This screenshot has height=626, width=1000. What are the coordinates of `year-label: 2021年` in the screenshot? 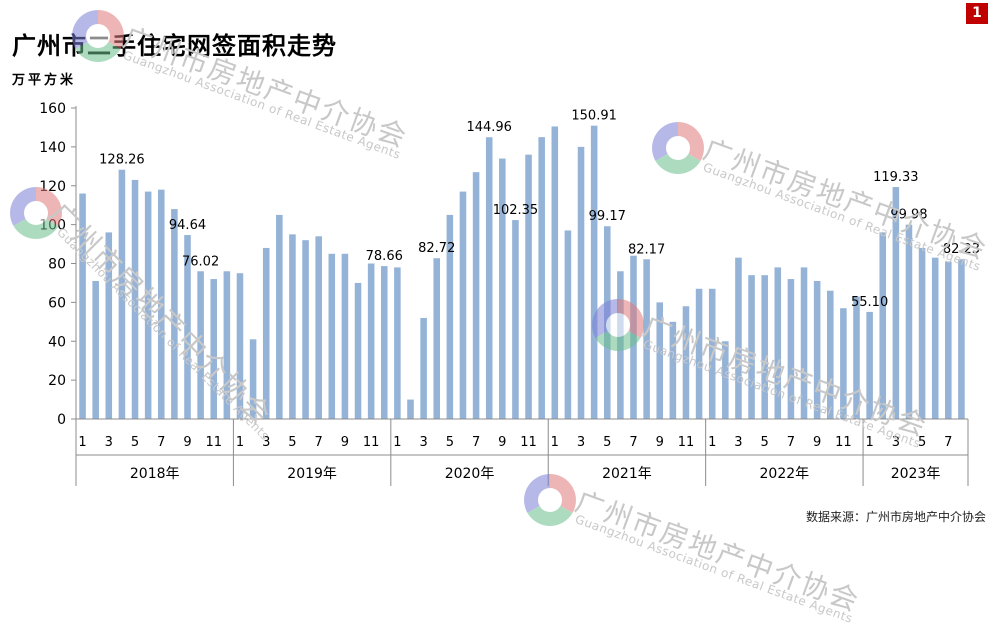 It's located at (627, 474).